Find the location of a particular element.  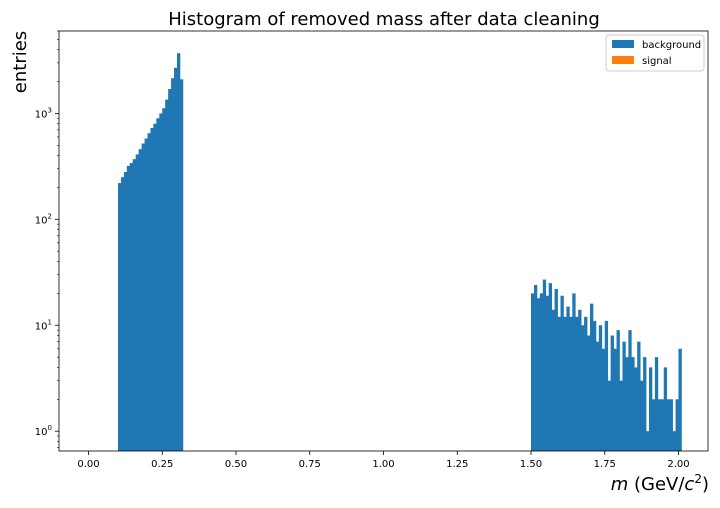

x-axis-label-variable: m is located at coordinates (620, 484).